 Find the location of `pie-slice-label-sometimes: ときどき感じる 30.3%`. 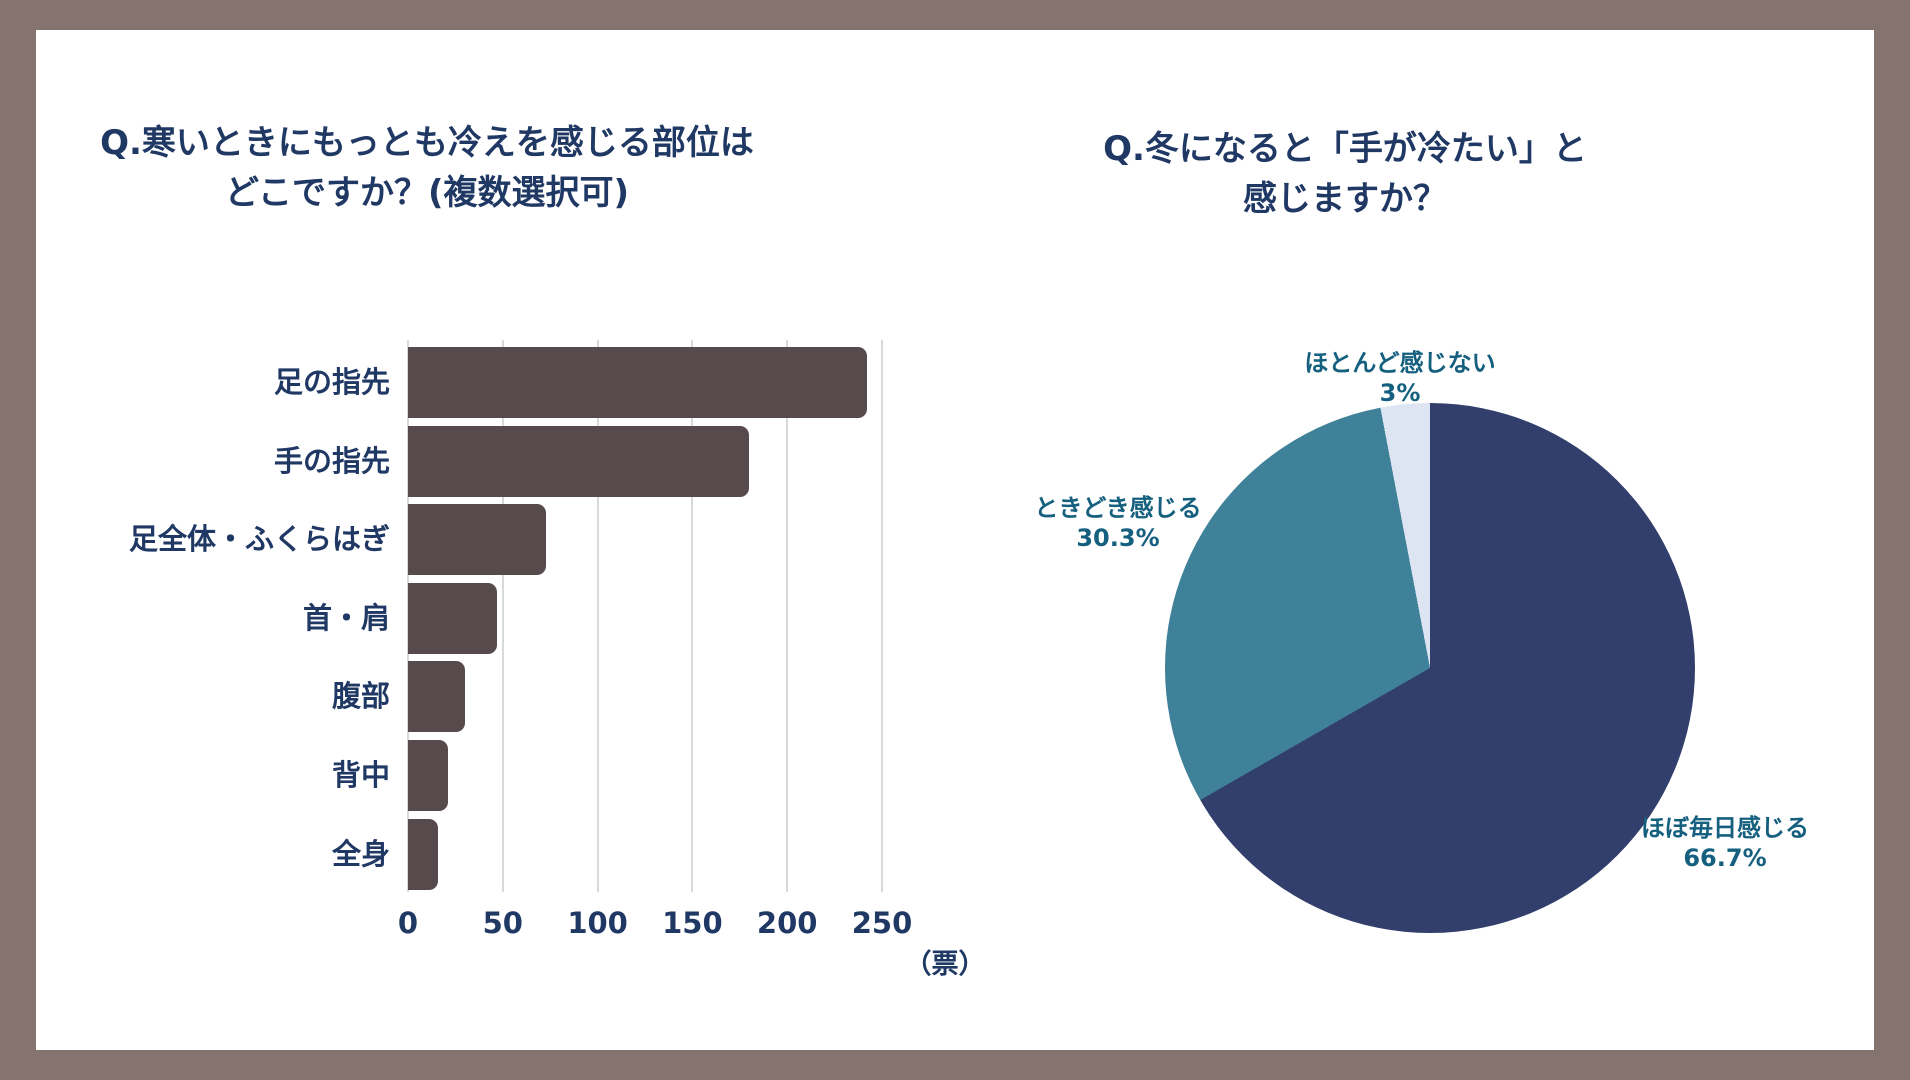

pie-slice-label-sometimes: ときどき感じる 30.3% is located at coordinates (1117, 523).